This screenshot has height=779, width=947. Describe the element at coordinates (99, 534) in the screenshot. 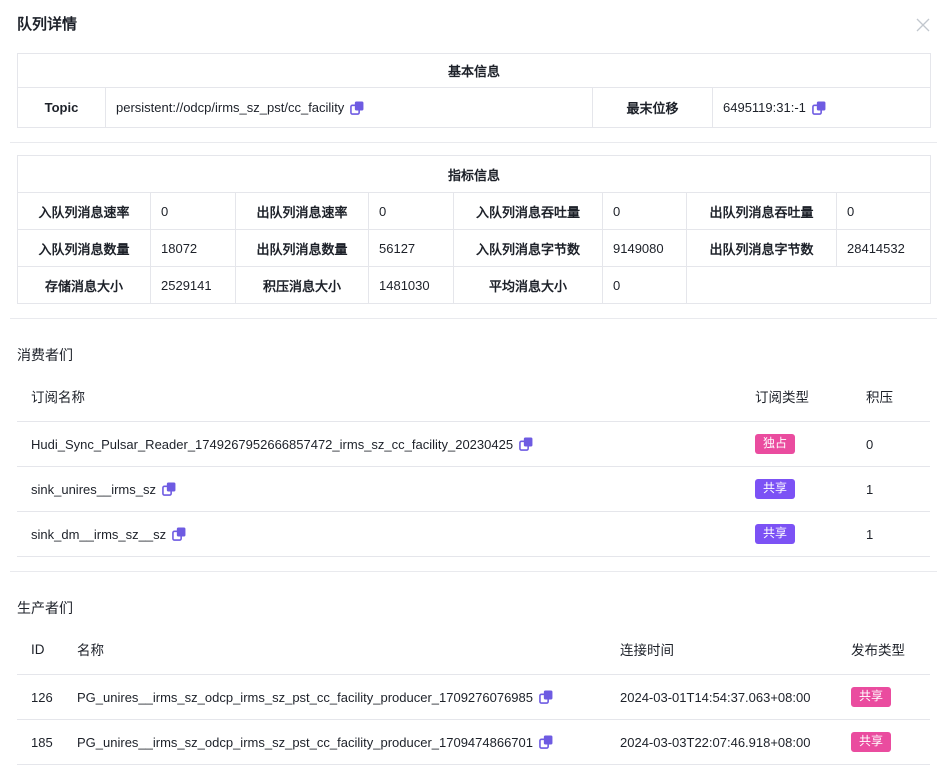

I see `subscription-name: sink_dm__irms_sz__sz` at that location.